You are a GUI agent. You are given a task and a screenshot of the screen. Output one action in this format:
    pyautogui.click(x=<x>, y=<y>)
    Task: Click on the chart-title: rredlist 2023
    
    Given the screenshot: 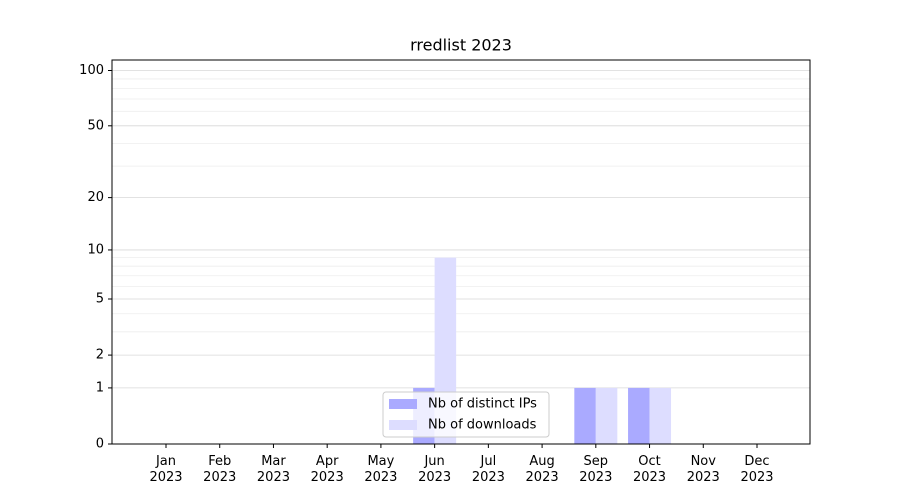 What is the action you would take?
    pyautogui.click(x=461, y=45)
    